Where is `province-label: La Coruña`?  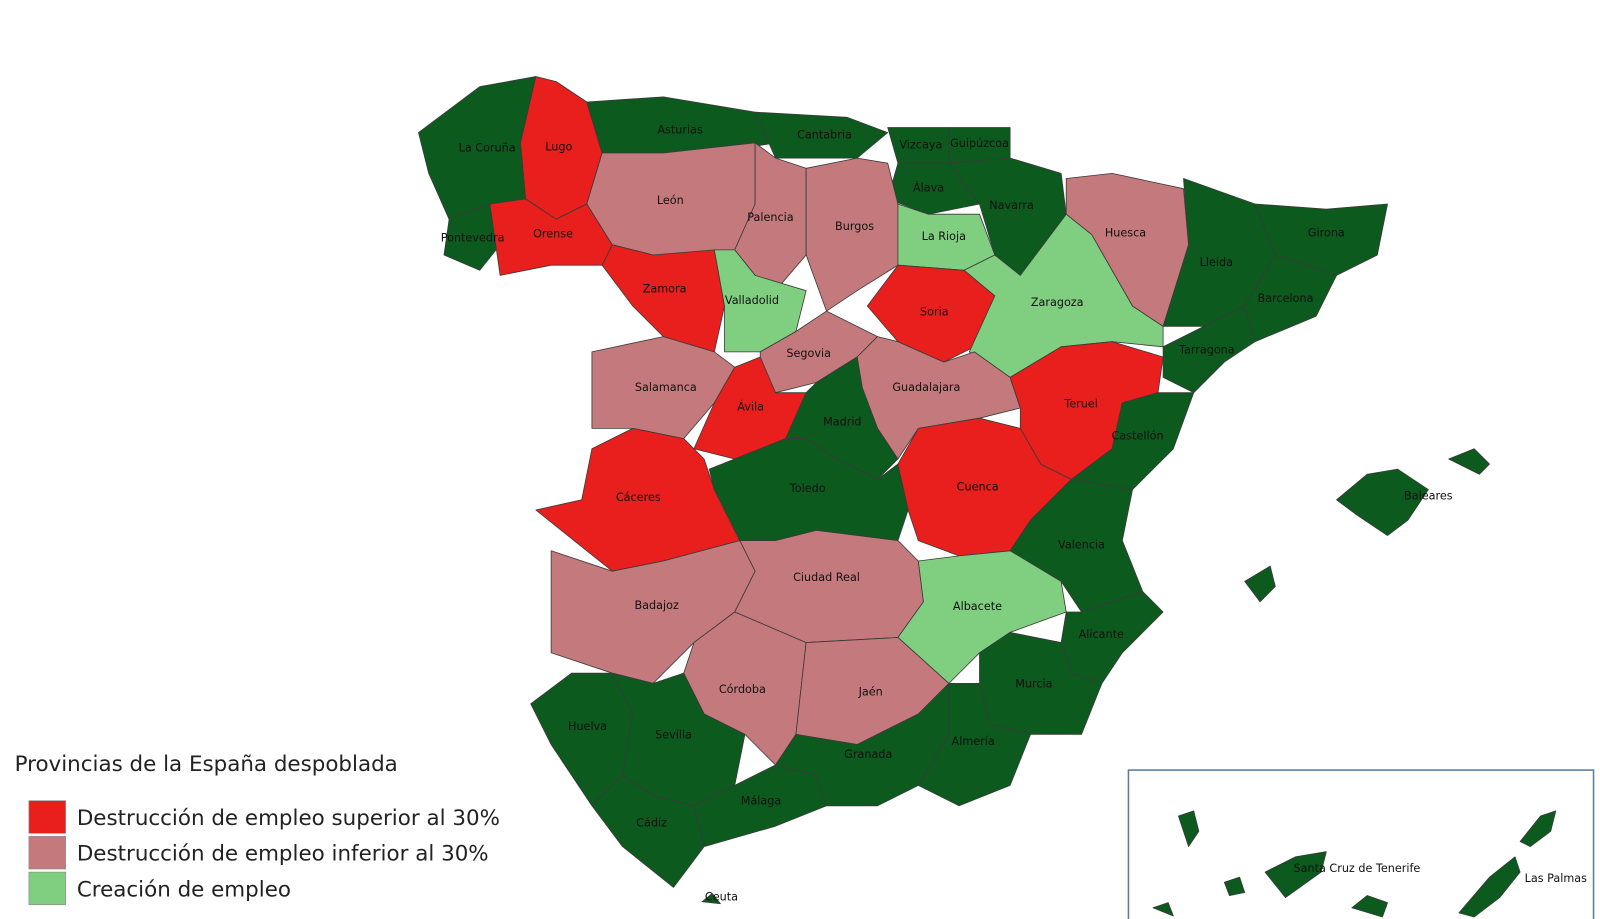 province-label: La Coruña is located at coordinates (487, 147).